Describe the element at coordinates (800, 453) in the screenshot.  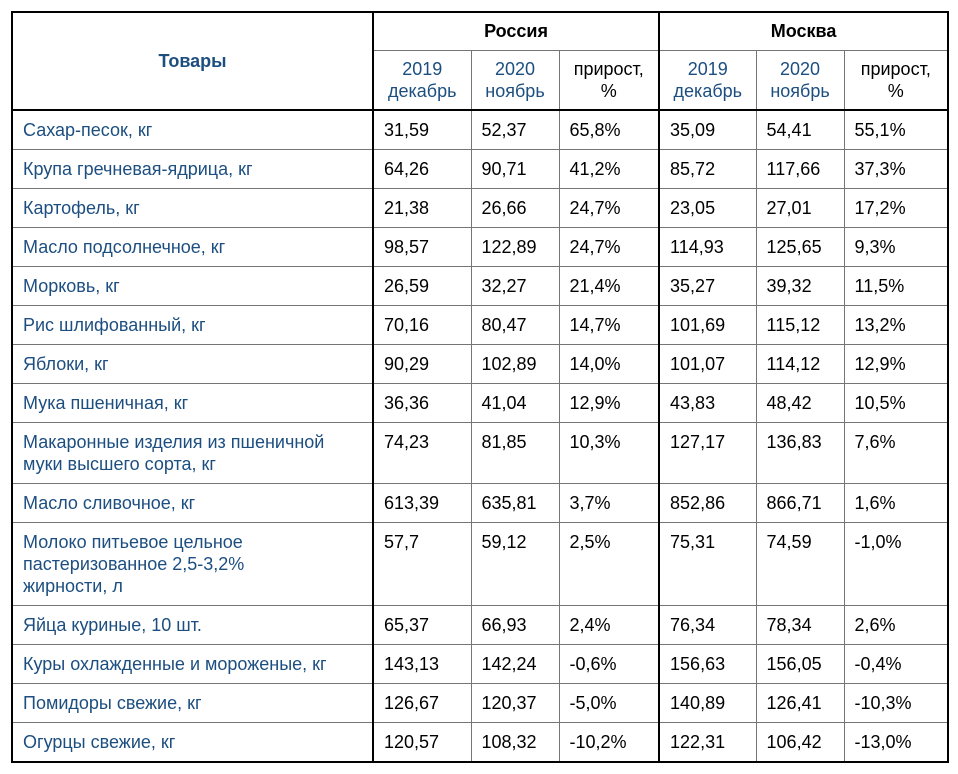
I see `moscow-2020-value: 136,83` at that location.